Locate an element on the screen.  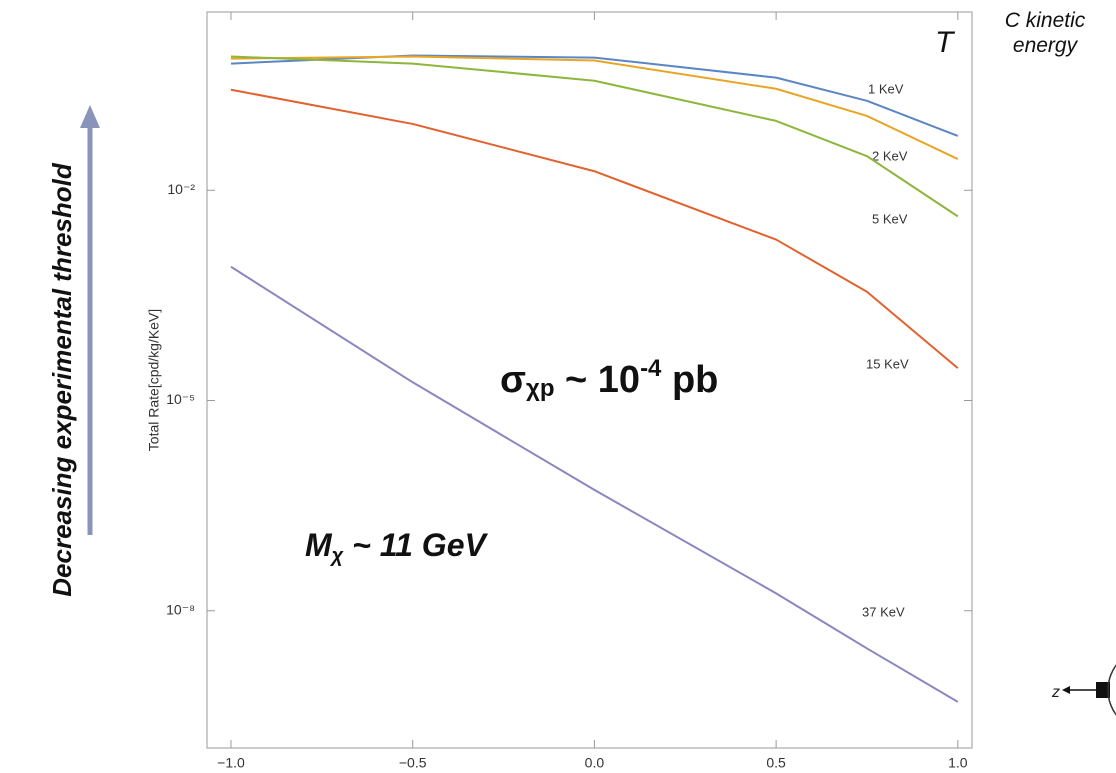
y-tick-label: 10⁻⁸ is located at coordinates (180, 609).